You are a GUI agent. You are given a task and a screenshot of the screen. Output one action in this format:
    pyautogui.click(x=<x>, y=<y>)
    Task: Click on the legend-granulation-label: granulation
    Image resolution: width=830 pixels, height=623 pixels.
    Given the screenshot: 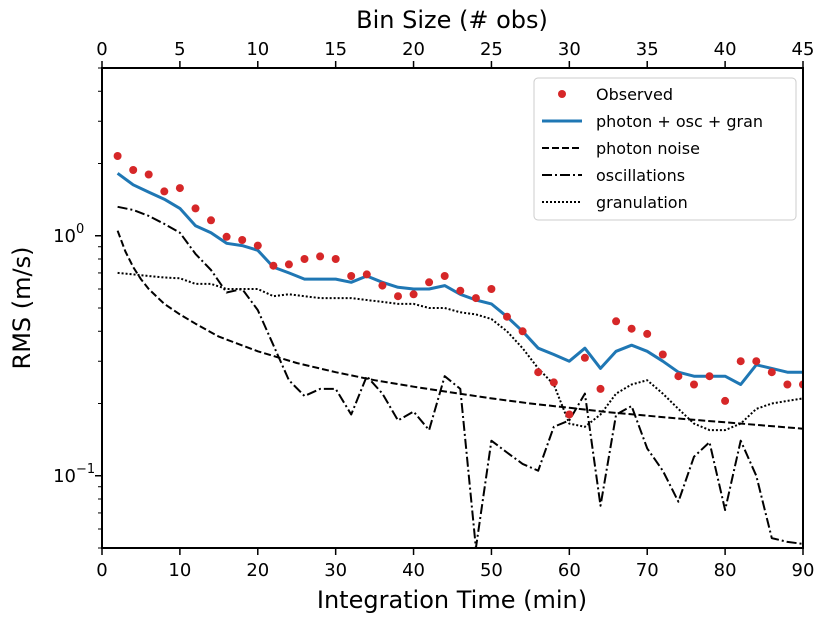 What is the action you would take?
    pyautogui.click(x=642, y=202)
    